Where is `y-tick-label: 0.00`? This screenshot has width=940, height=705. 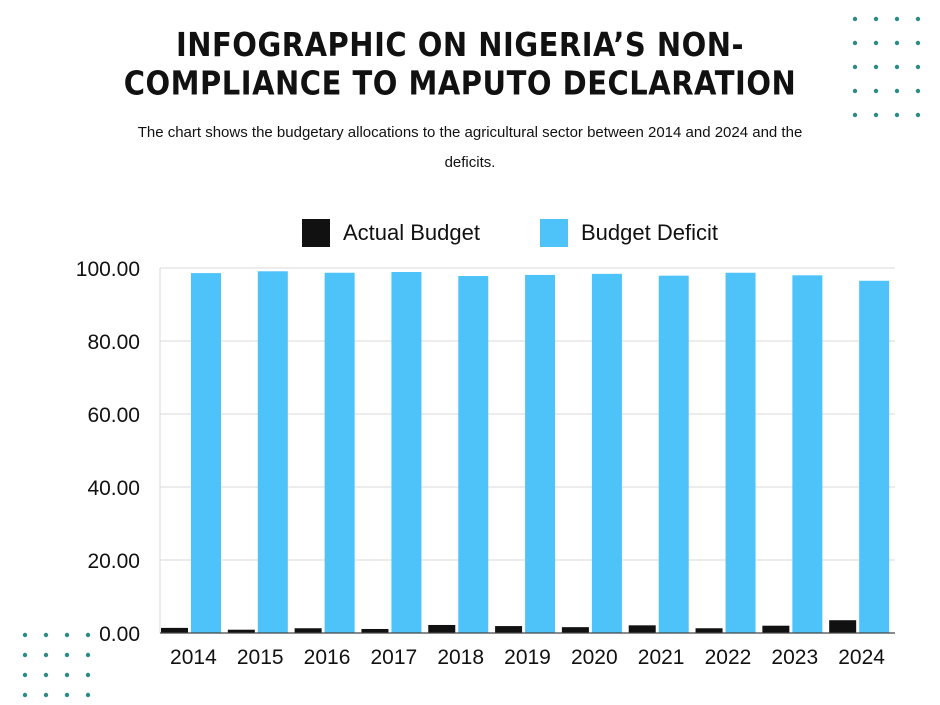 y-tick-label: 0.00 is located at coordinates (119, 634).